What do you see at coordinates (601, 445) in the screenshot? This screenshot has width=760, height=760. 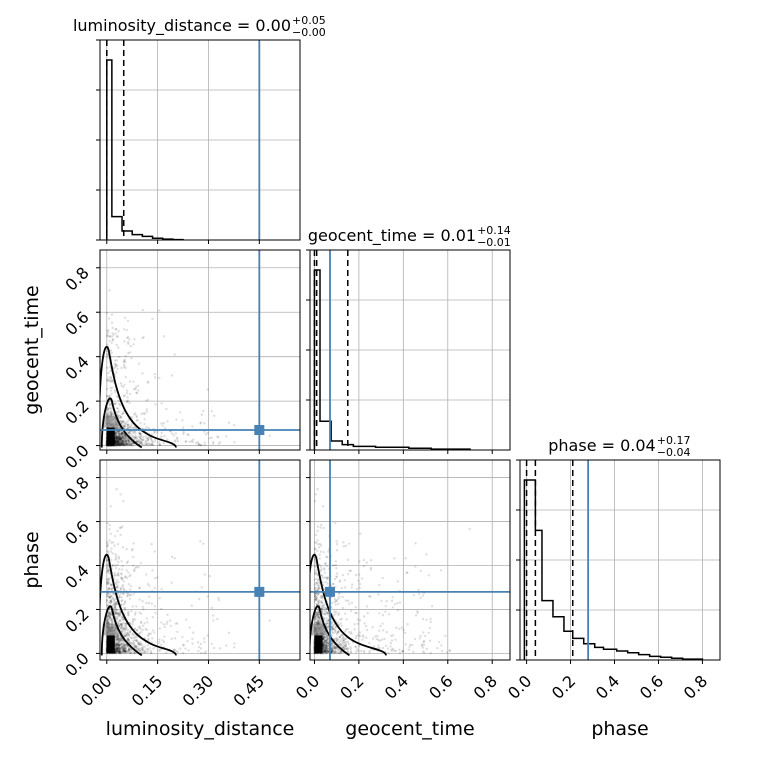 I see `panel-title-phase: phase = 0.04` at bounding box center [601, 445].